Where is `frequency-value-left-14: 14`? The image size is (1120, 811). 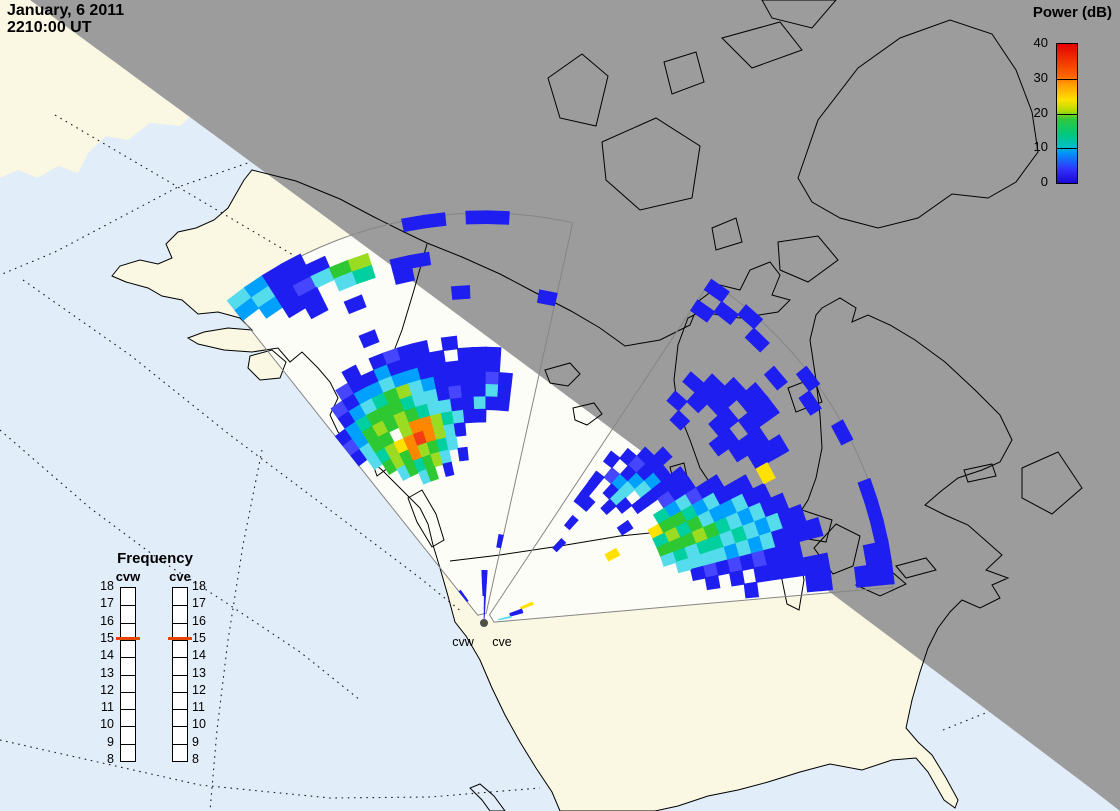 frequency-value-left-14: 14 is located at coordinates (107, 655).